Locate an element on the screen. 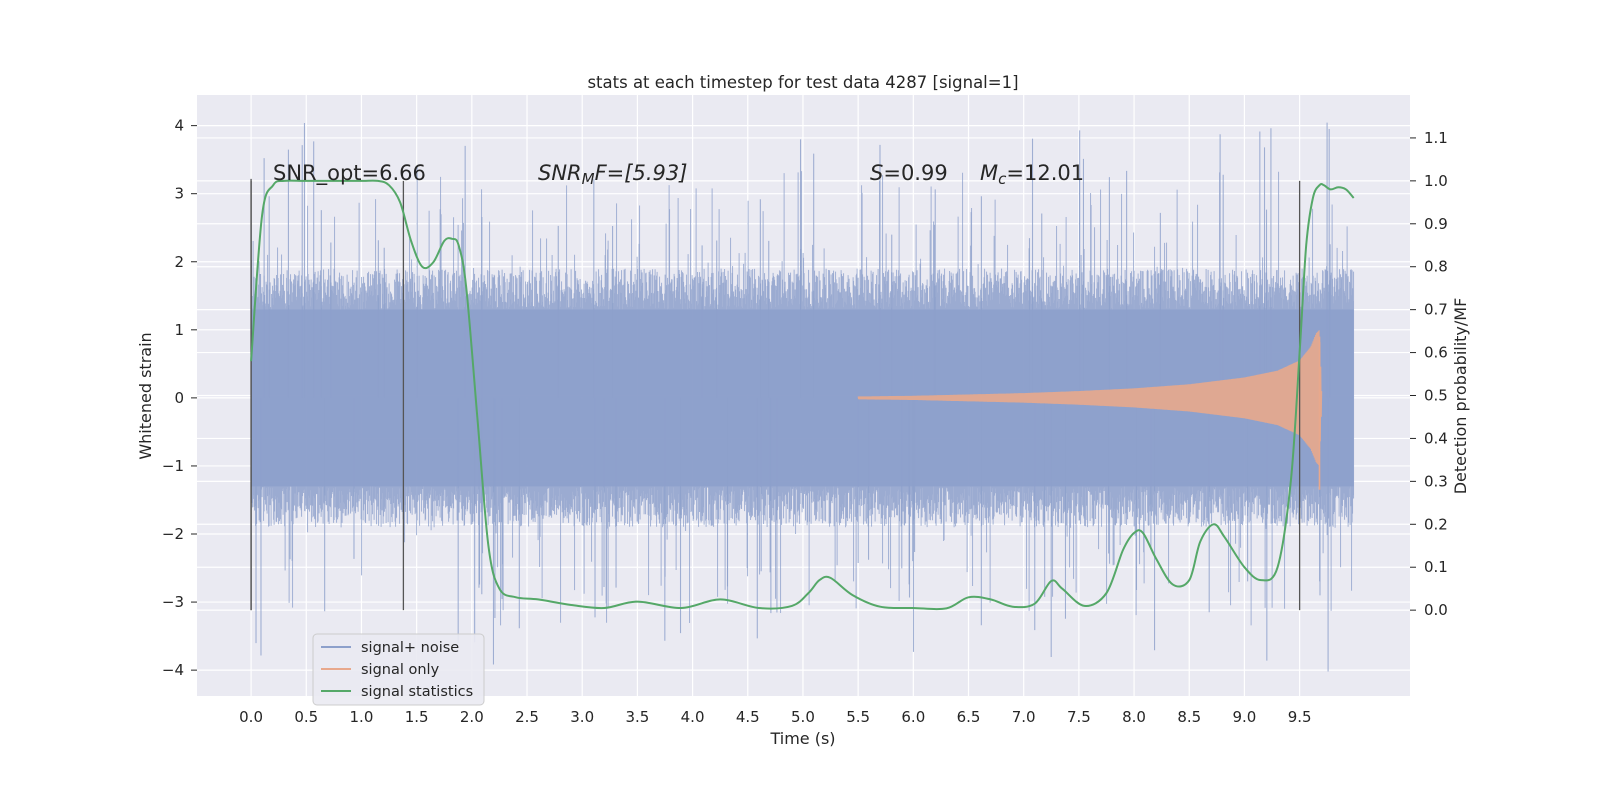 This screenshot has width=1600, height=800. y-tick-label-left-2: −2 is located at coordinates (173, 534).